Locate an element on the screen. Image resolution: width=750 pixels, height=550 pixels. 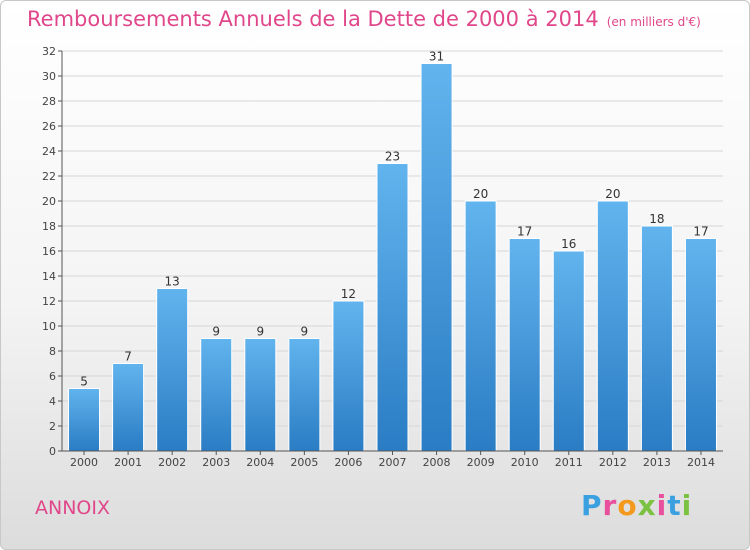
brand-letter: r is located at coordinates (610, 505).